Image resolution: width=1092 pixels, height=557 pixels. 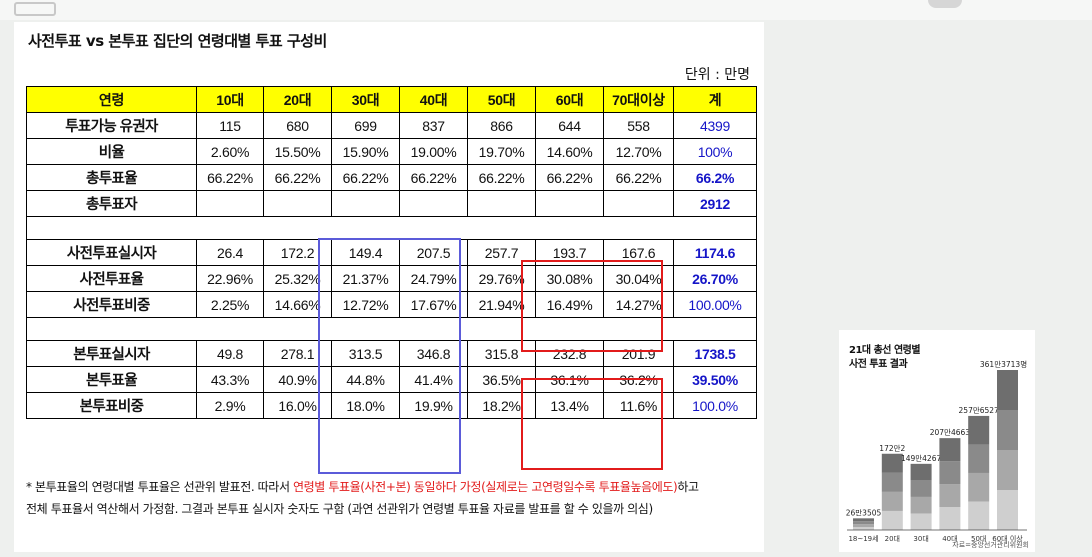 I want to click on table-cell: 680, so click(x=297, y=125).